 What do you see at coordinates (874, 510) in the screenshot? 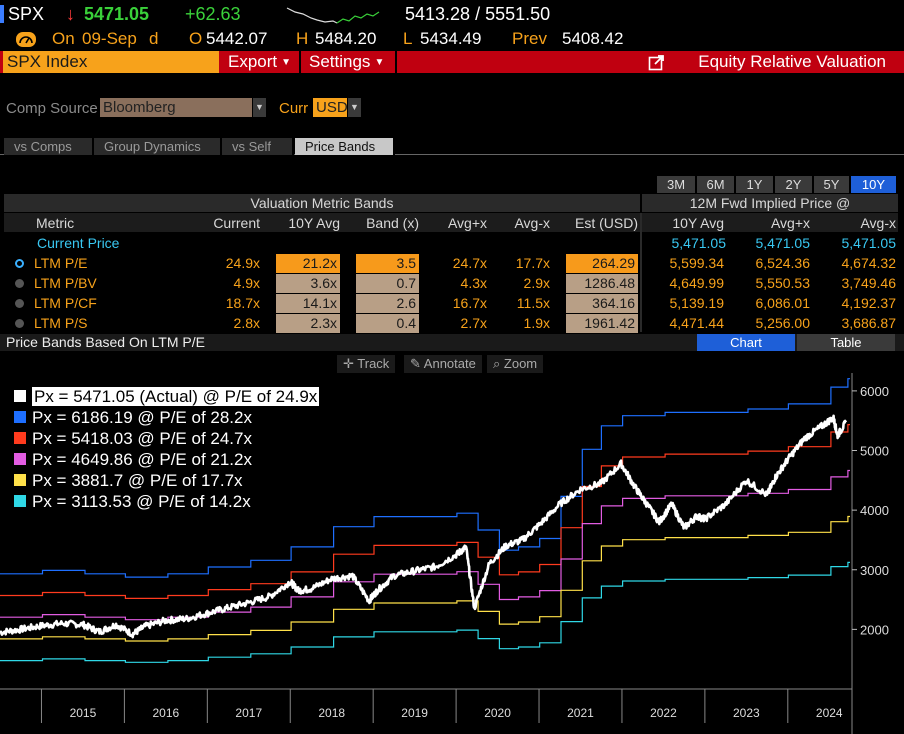
I see `y-tick-label: 4000` at bounding box center [874, 510].